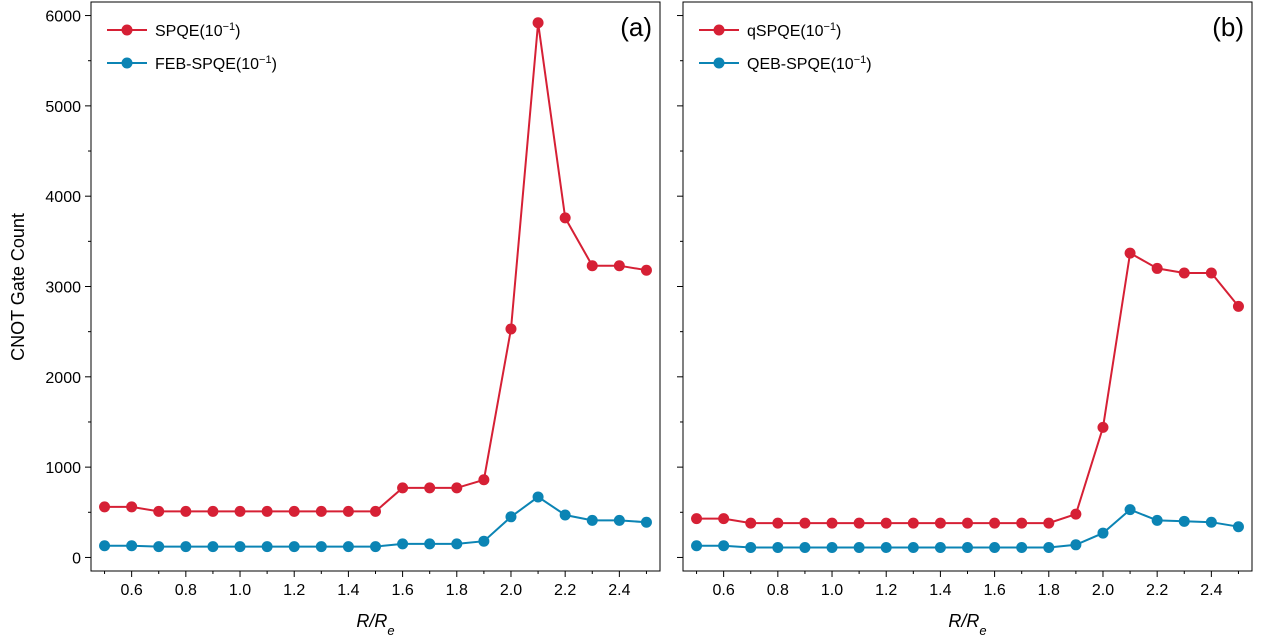 The width and height of the screenshot is (1264, 636). I want to click on y-tick-label: 5000, so click(63, 107).